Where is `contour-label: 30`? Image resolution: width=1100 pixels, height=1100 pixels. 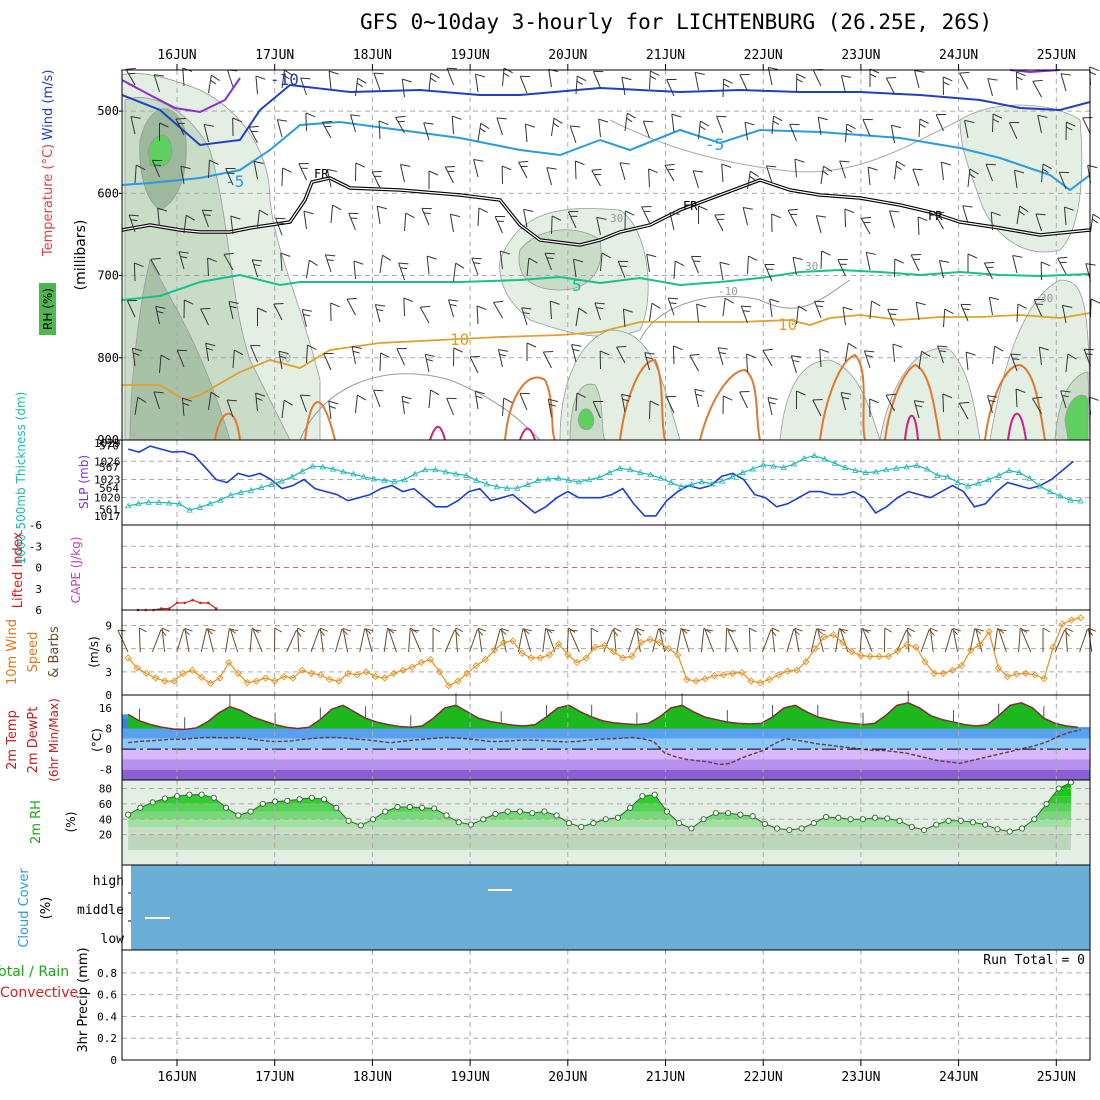 contour-label: 30 is located at coordinates (1046, 298).